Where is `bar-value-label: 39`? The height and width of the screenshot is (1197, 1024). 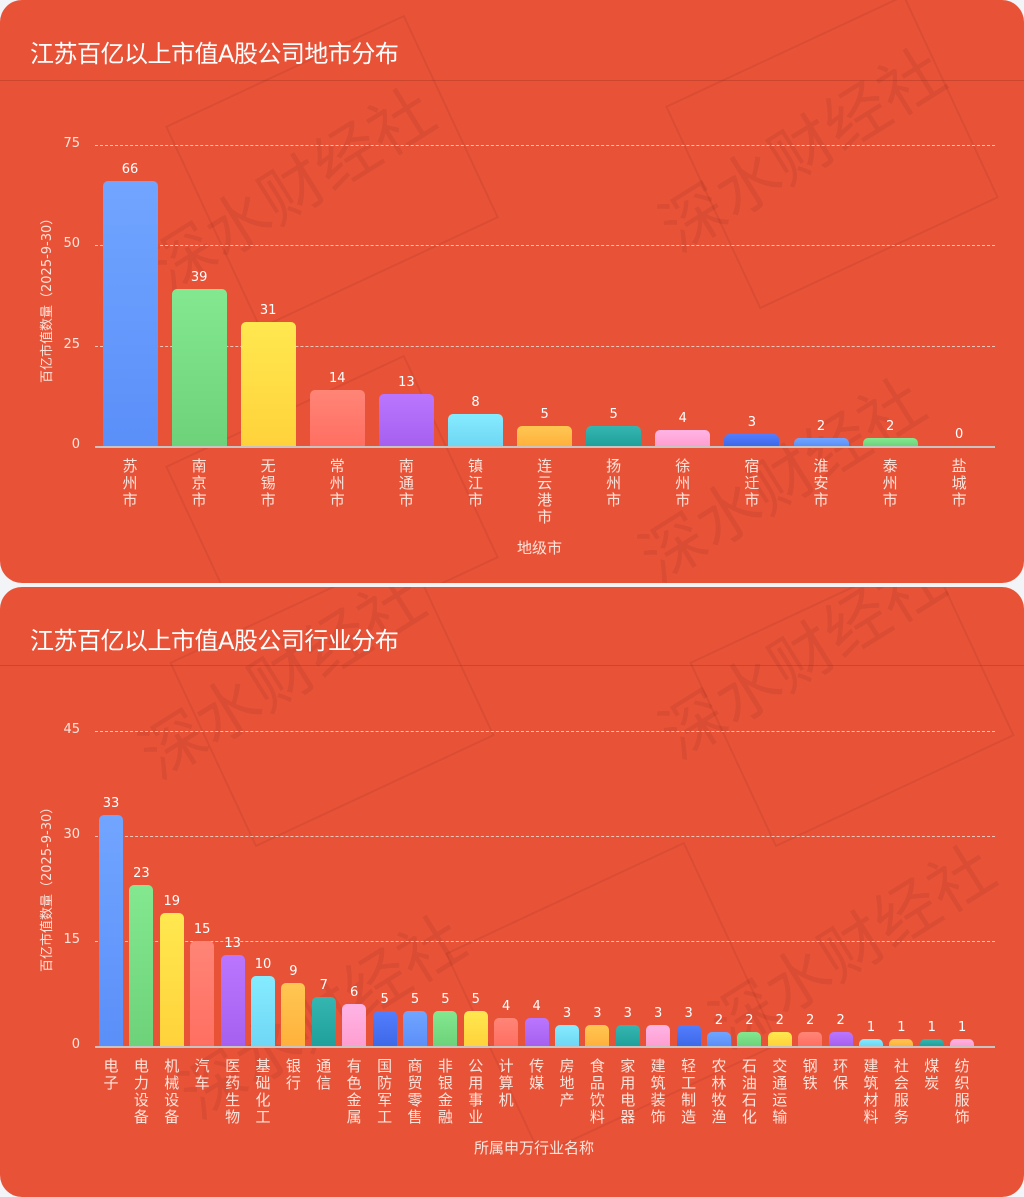
bar-value-label: 39 is located at coordinates (199, 278).